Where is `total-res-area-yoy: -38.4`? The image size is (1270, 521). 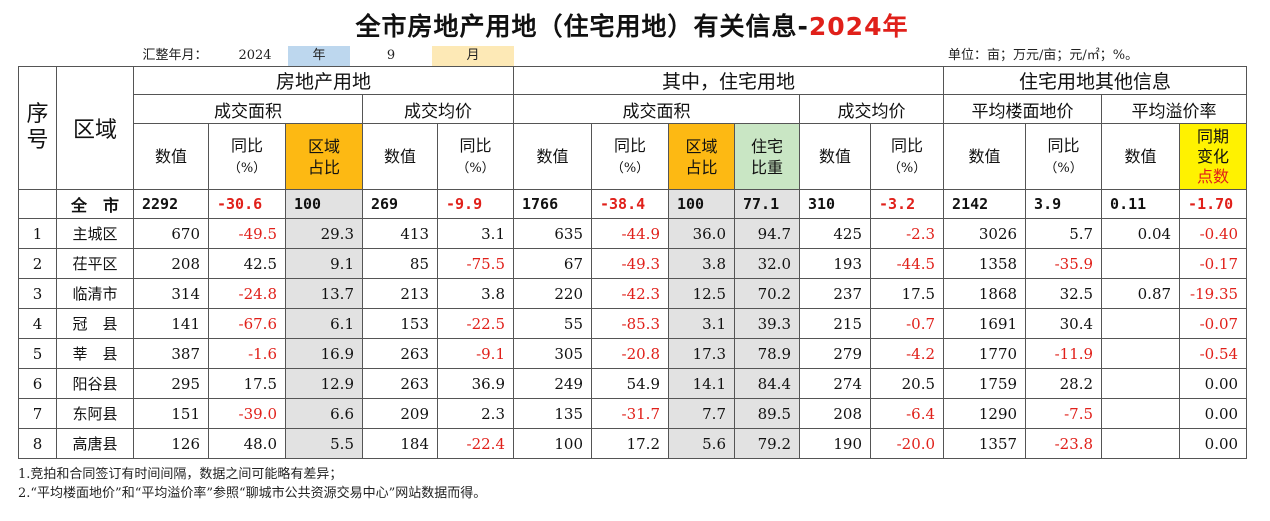 total-res-area-yoy: -38.4 is located at coordinates (630, 204).